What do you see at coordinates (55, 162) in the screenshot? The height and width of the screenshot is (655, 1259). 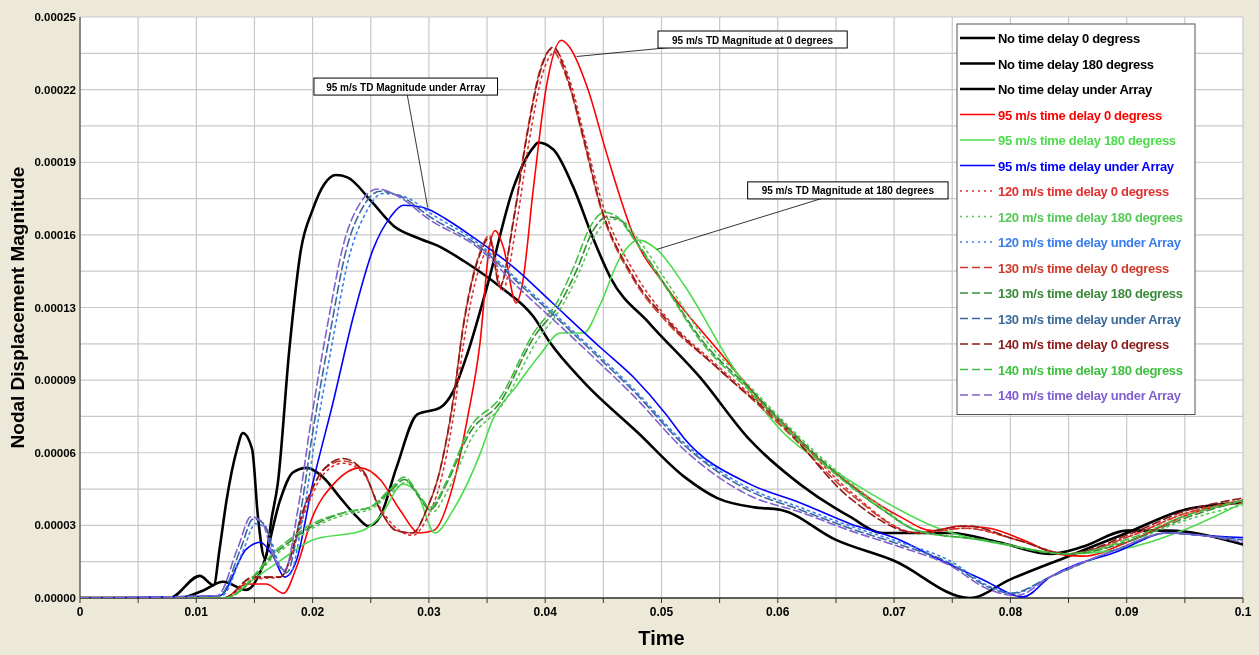 I see `y-tick-label: 0.00019` at bounding box center [55, 162].